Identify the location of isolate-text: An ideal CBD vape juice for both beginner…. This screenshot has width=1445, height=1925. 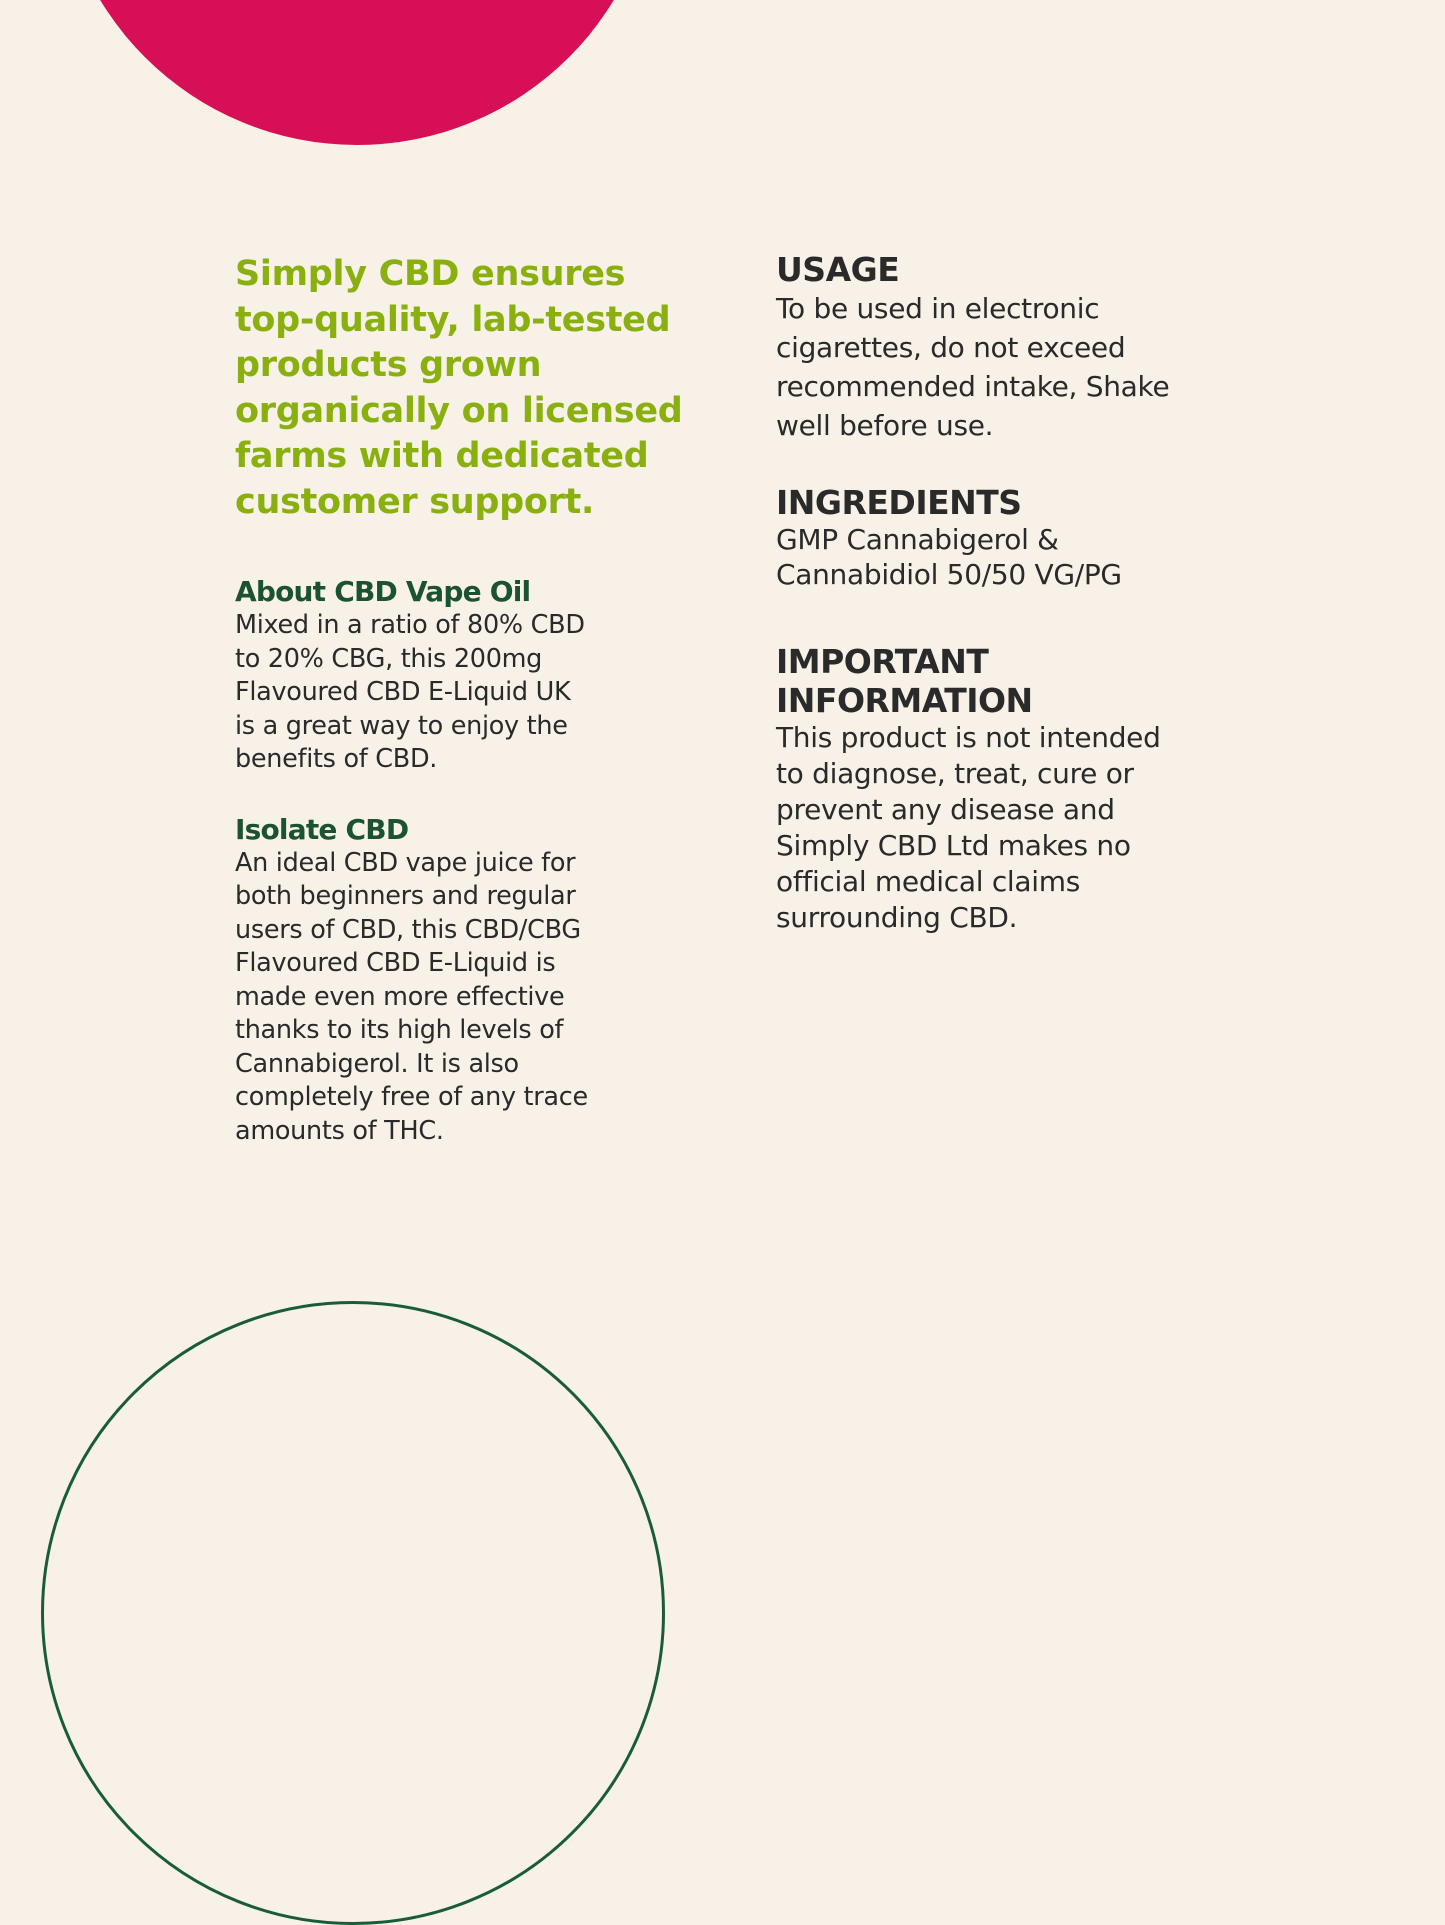
(465, 998).